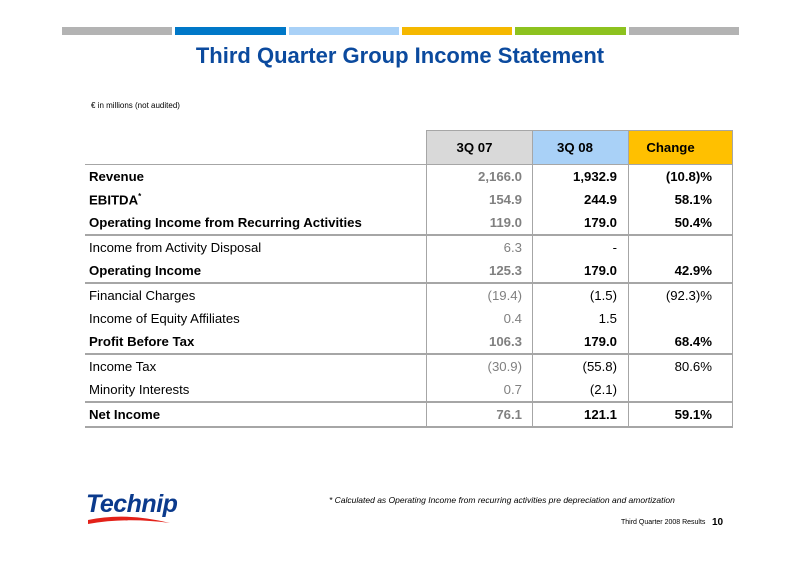 The image size is (800, 565). What do you see at coordinates (680, 199) in the screenshot?
I see `cell-change: 58.1%` at bounding box center [680, 199].